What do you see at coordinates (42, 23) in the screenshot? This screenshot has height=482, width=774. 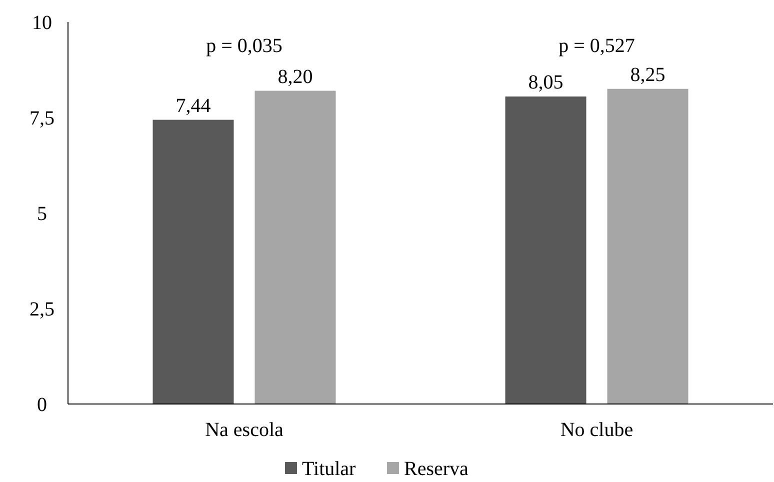 I see `y-tick-label: 10` at bounding box center [42, 23].